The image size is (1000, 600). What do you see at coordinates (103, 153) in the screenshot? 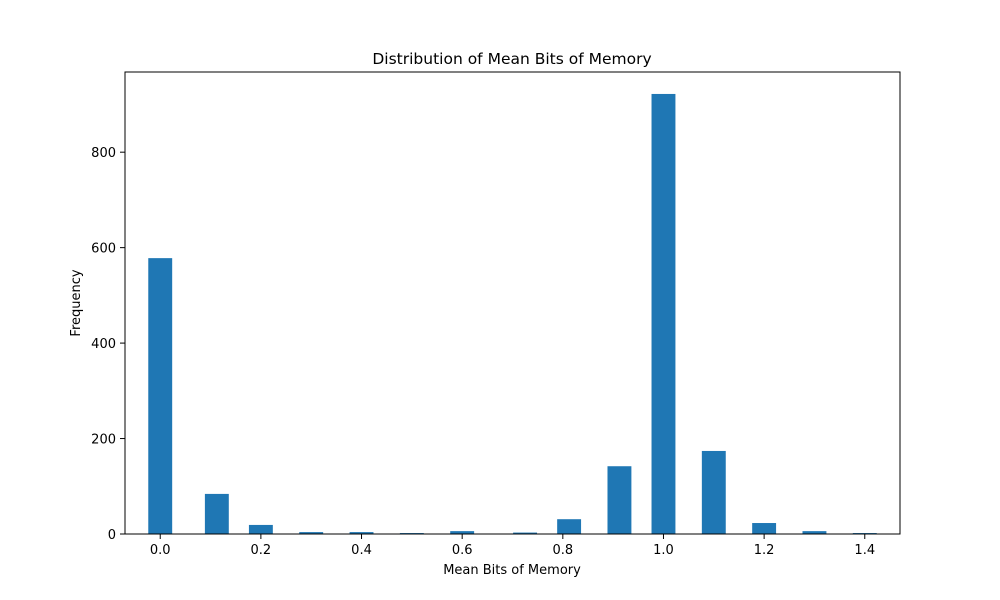
I see `y-tick-label: 800` at bounding box center [103, 153].